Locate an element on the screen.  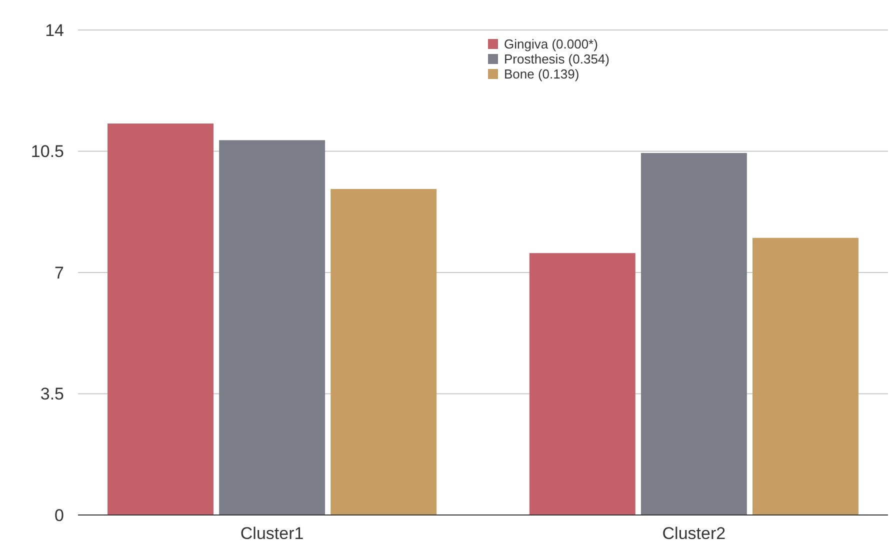
y-tick-label: 7 is located at coordinates (59, 272).